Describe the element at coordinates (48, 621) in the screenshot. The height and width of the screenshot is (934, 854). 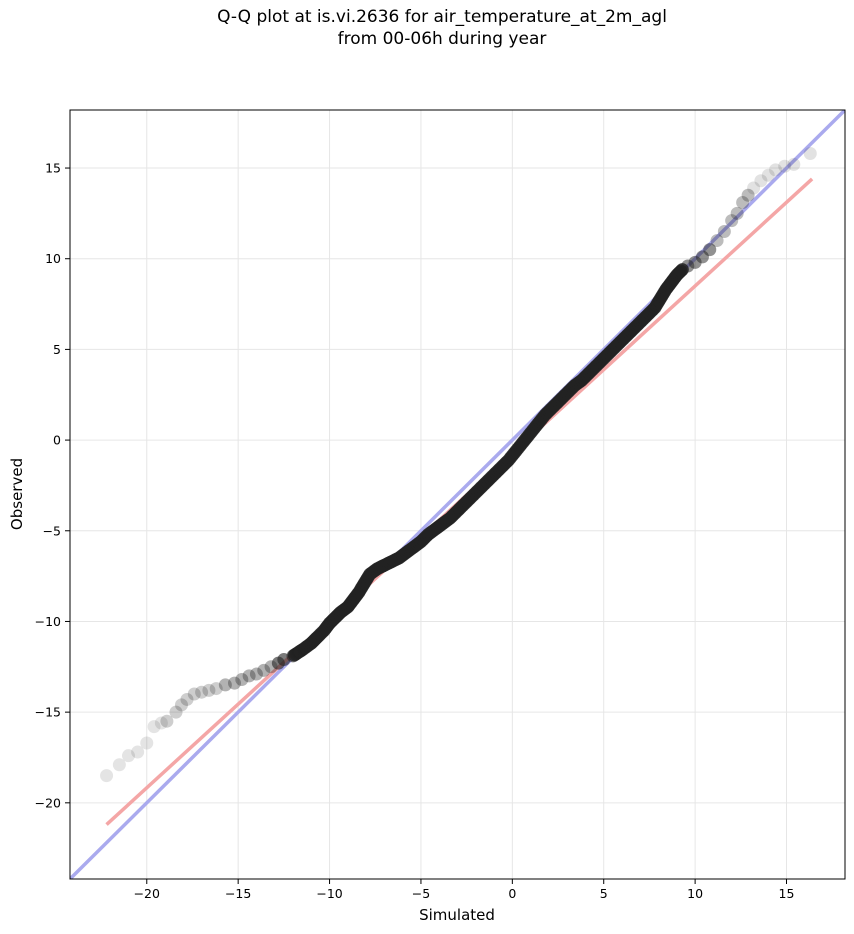
I see `y-tick-label: −10` at that location.